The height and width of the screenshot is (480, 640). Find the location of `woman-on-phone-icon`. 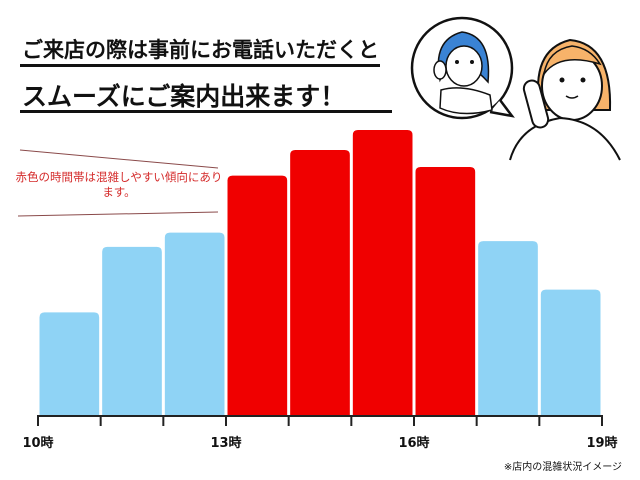

woman-on-phone-icon is located at coordinates (565, 99).